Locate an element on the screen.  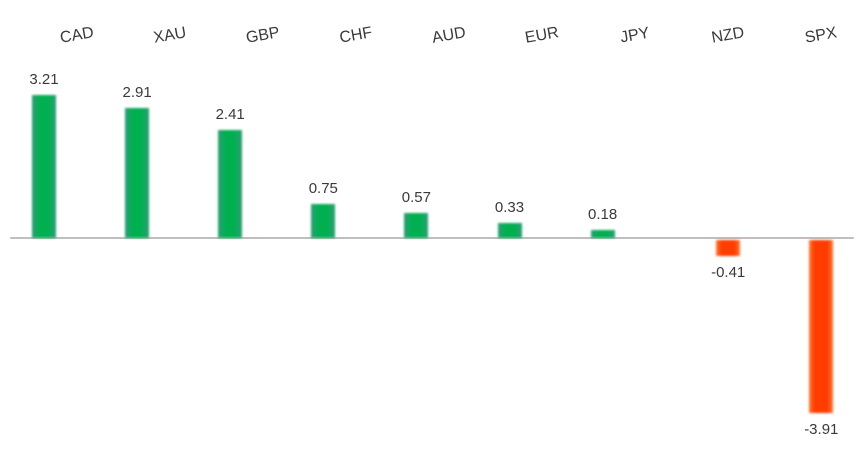
value-label-gbp: 2.41 is located at coordinates (230, 115).